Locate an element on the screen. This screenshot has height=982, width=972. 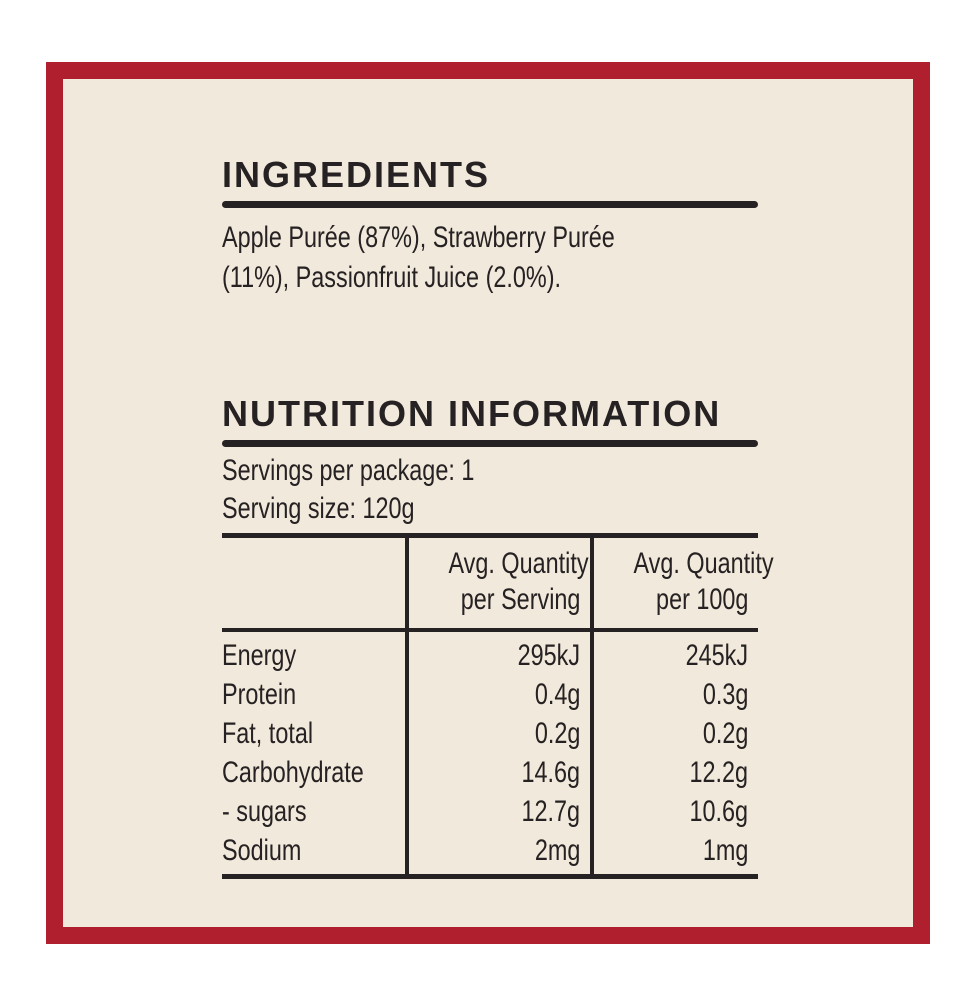
table-header-cell-per-serving: Avg. Quantity per Serving is located at coordinates (498, 583).